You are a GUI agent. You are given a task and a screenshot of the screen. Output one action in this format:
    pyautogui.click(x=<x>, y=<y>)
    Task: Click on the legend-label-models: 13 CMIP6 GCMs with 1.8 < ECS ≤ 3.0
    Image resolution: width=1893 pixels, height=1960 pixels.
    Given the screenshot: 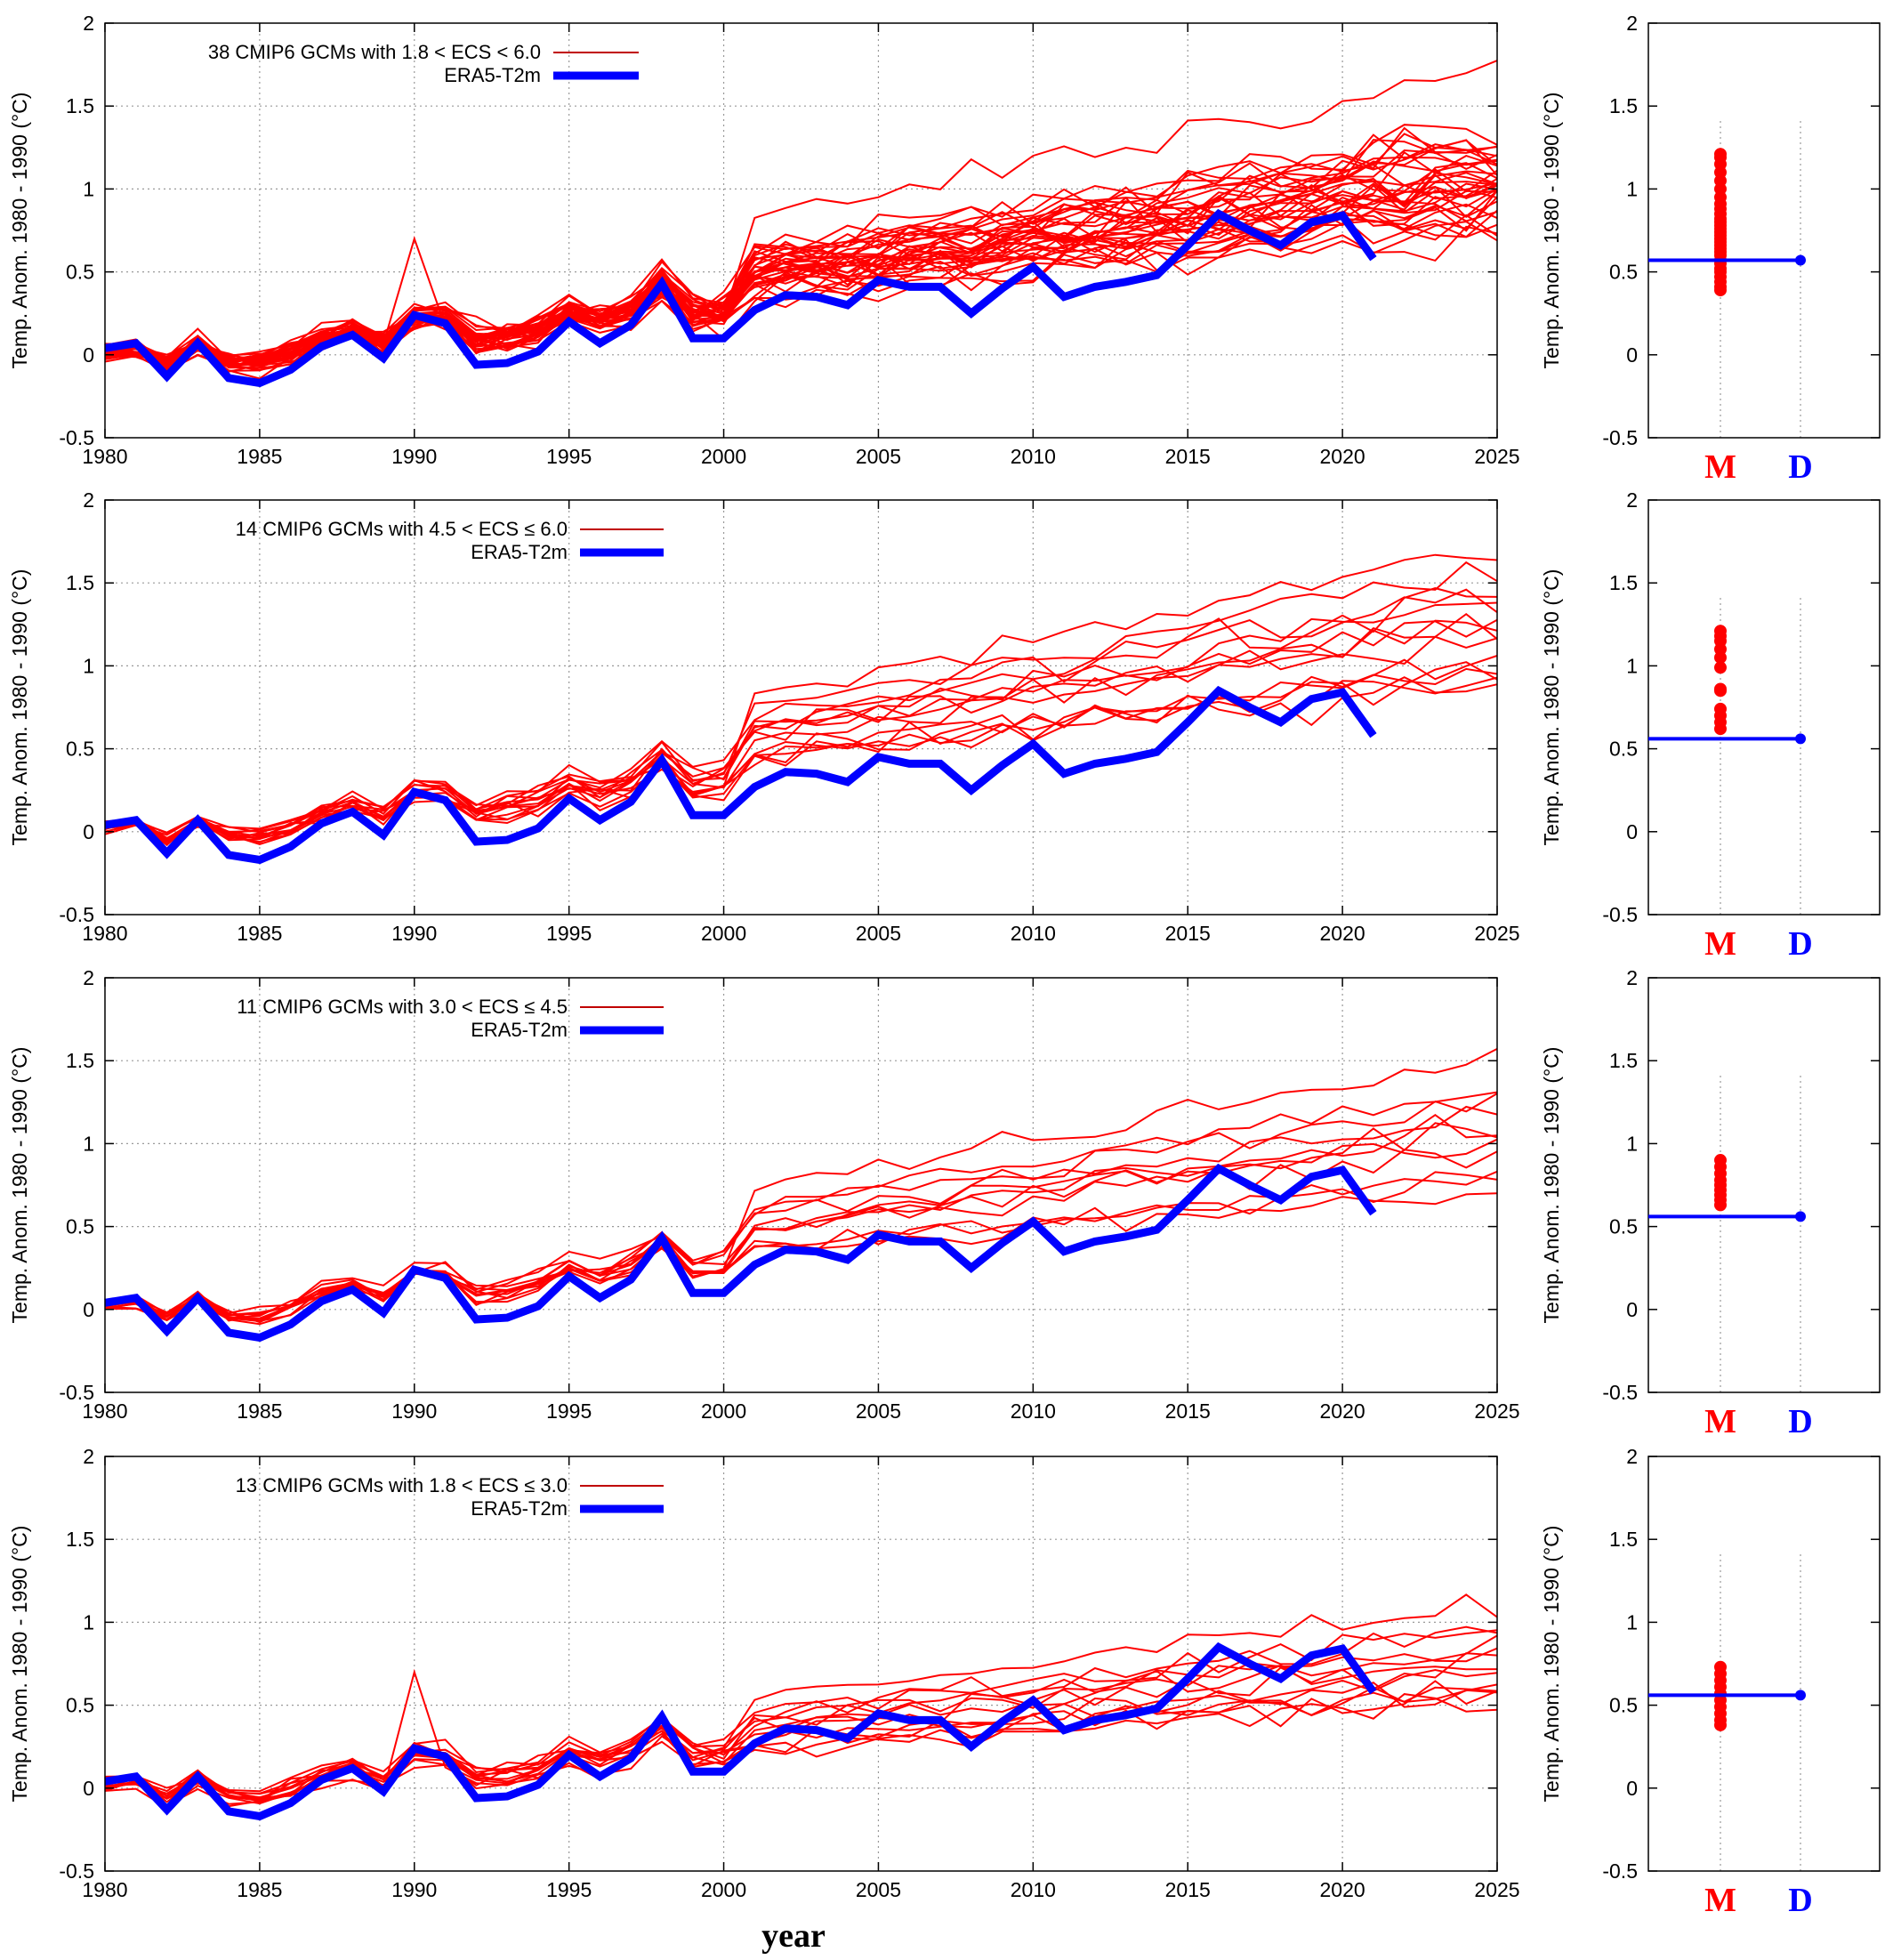 What is the action you would take?
    pyautogui.click(x=402, y=1485)
    